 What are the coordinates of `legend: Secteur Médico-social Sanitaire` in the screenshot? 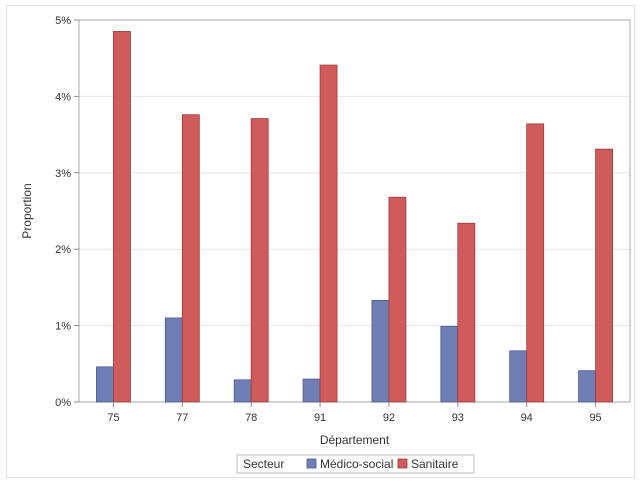 It's located at (355, 464).